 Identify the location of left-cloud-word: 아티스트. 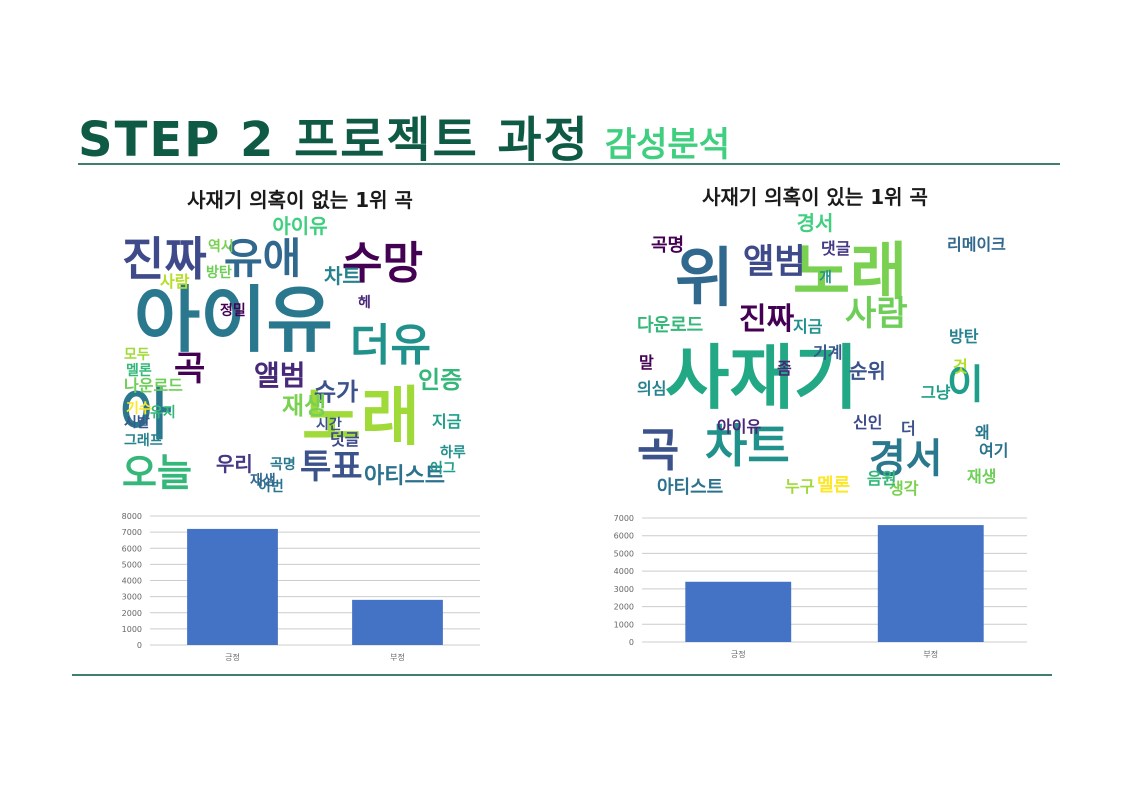
(404, 476).